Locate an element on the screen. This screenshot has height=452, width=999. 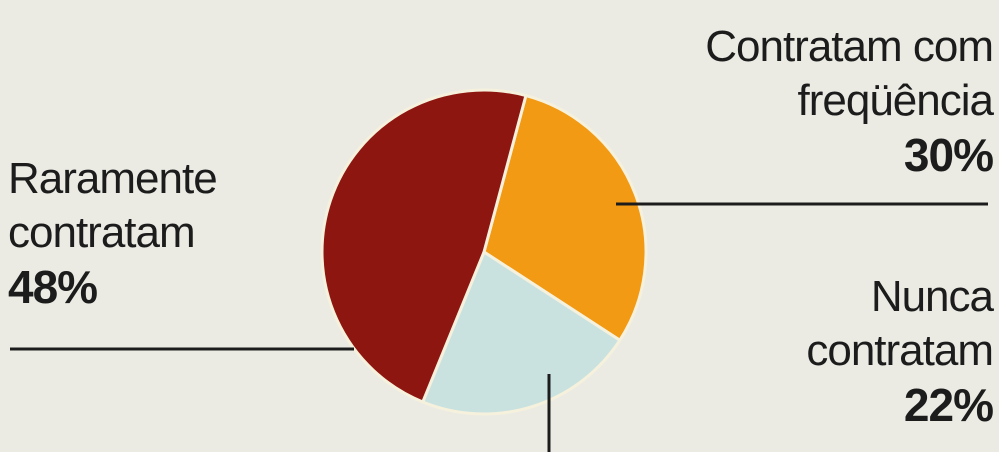
slice-label-nunca-line1: Nunca is located at coordinates (932, 296).